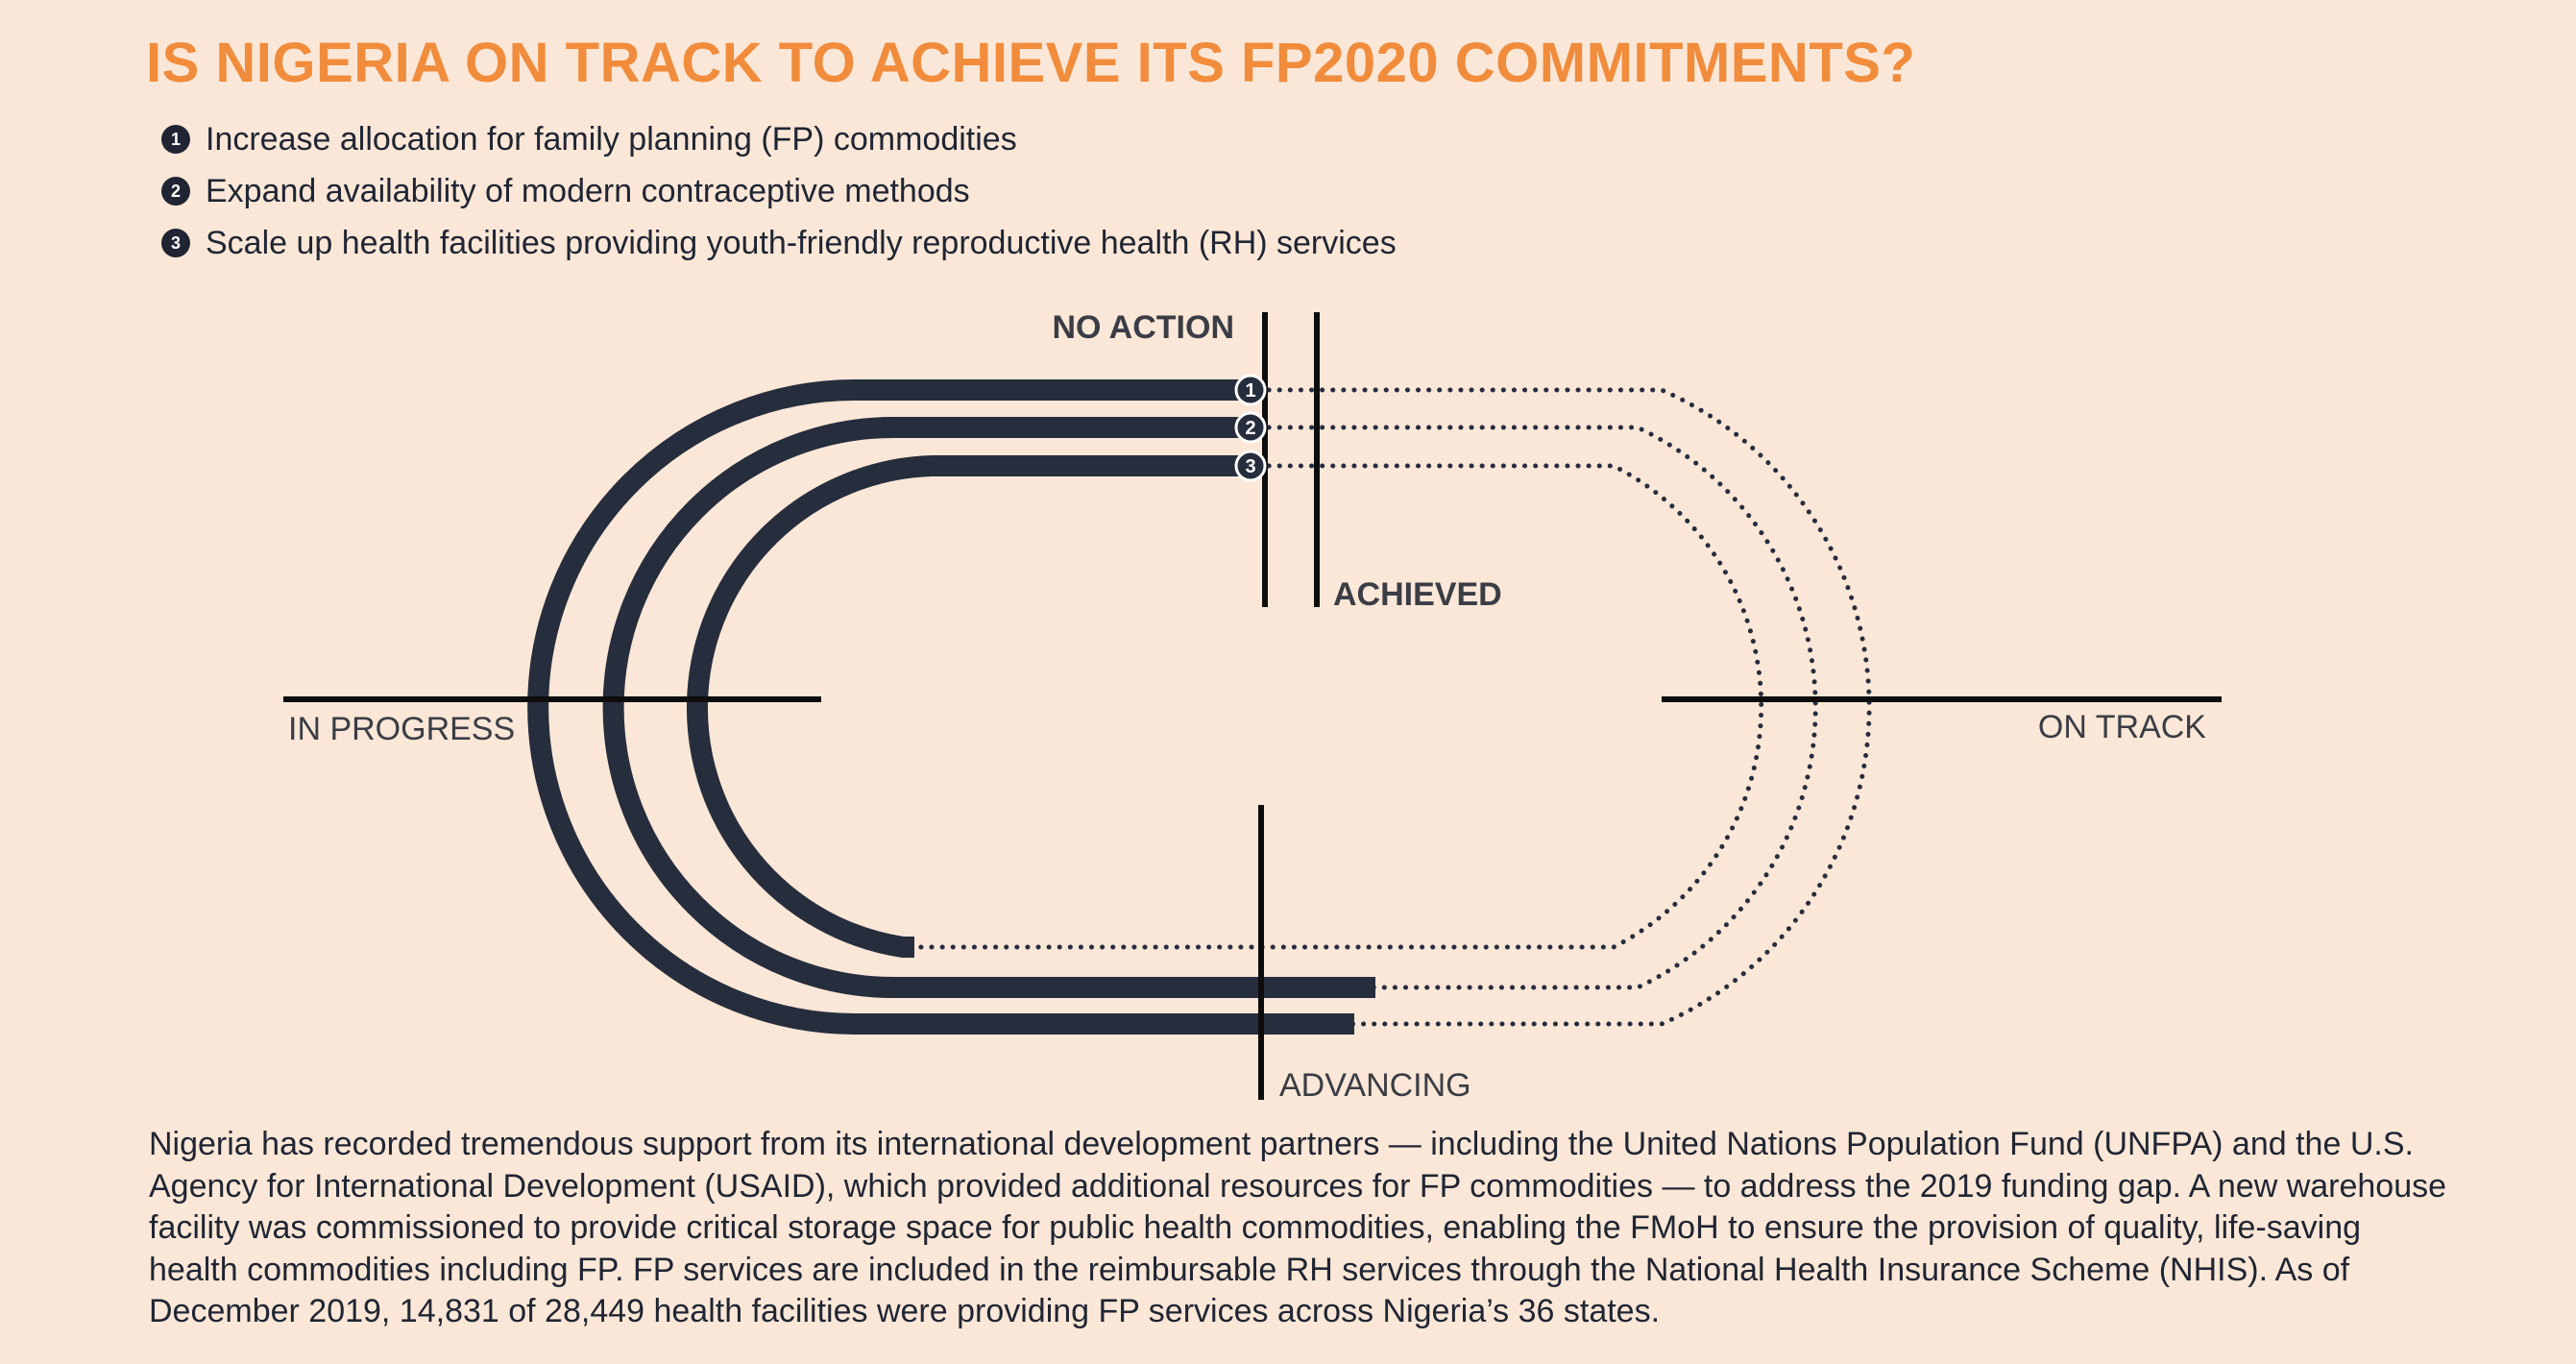  What do you see at coordinates (1375, 1085) in the screenshot?
I see `advancing-label: ADVANCING` at bounding box center [1375, 1085].